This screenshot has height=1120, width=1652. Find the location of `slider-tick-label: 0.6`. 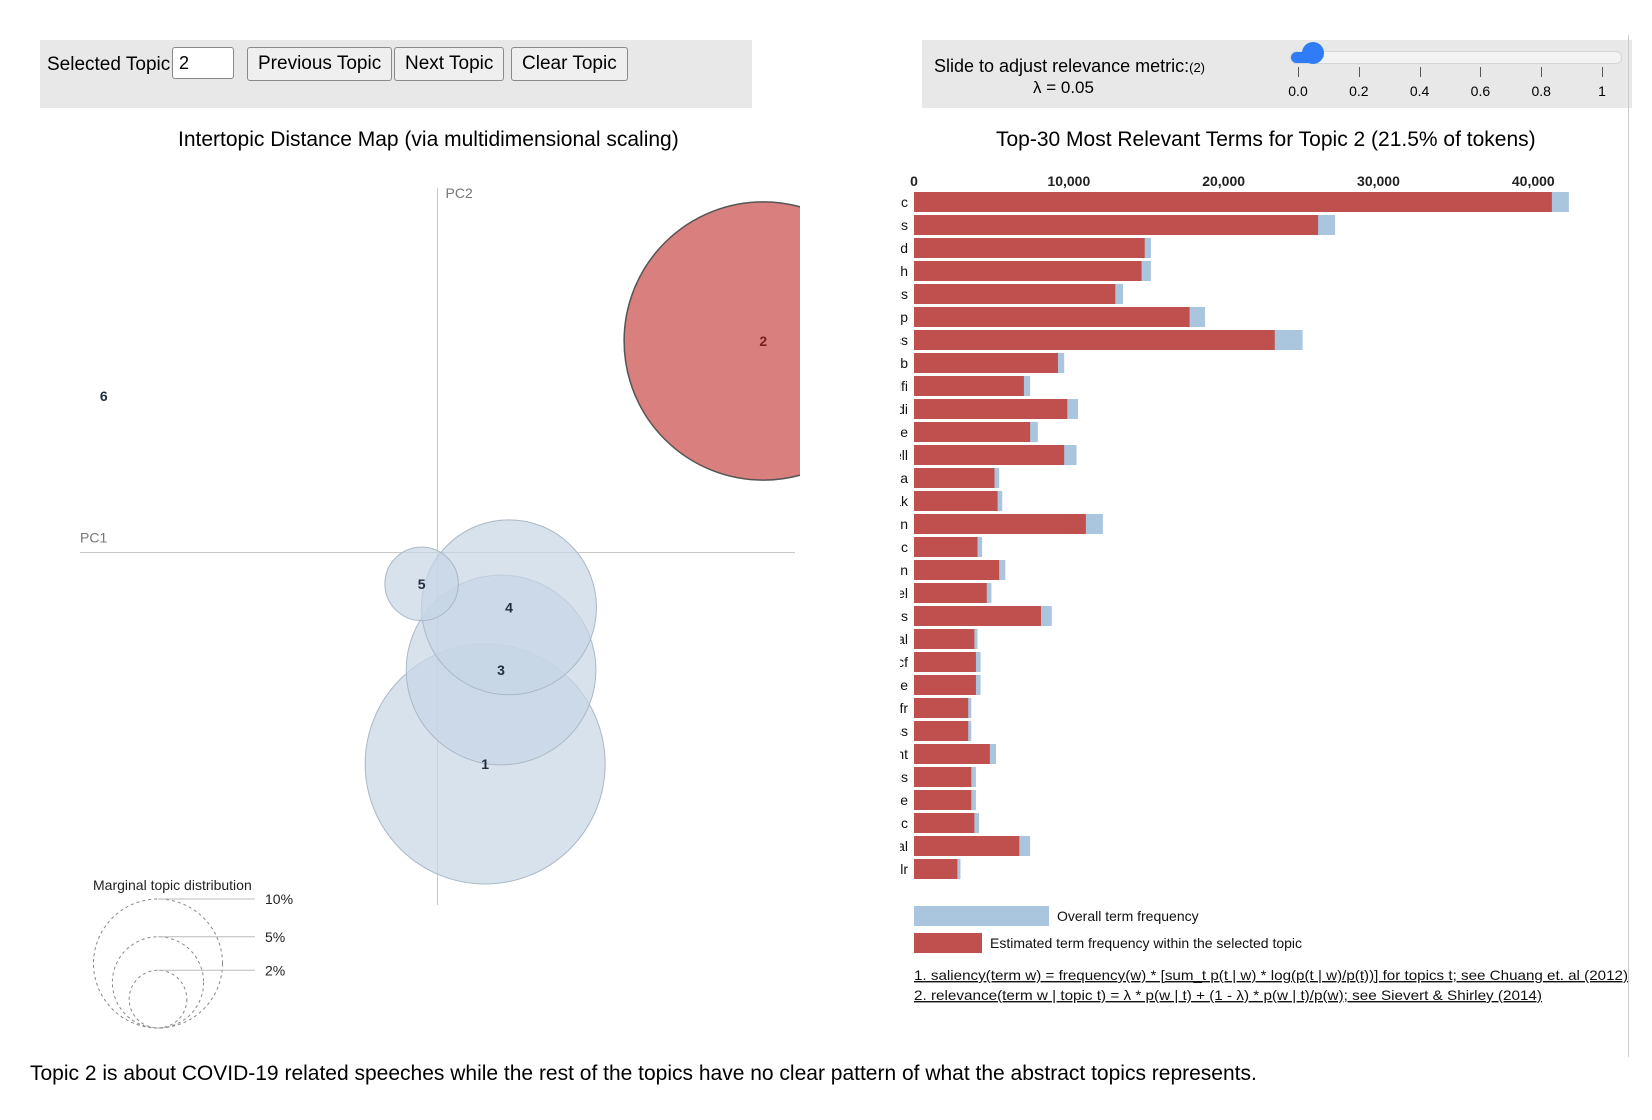

slider-tick-label: 0.6 is located at coordinates (1480, 91).